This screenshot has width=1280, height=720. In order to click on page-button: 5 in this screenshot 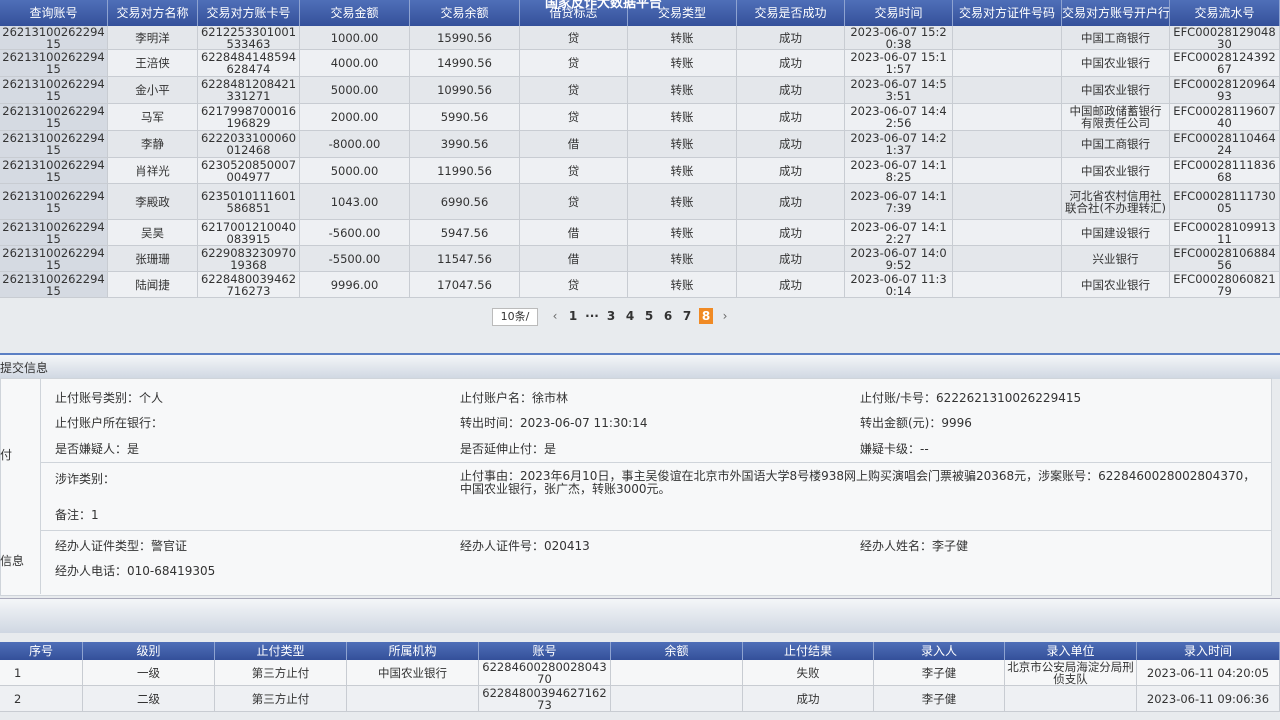, I will do `click(649, 316)`.